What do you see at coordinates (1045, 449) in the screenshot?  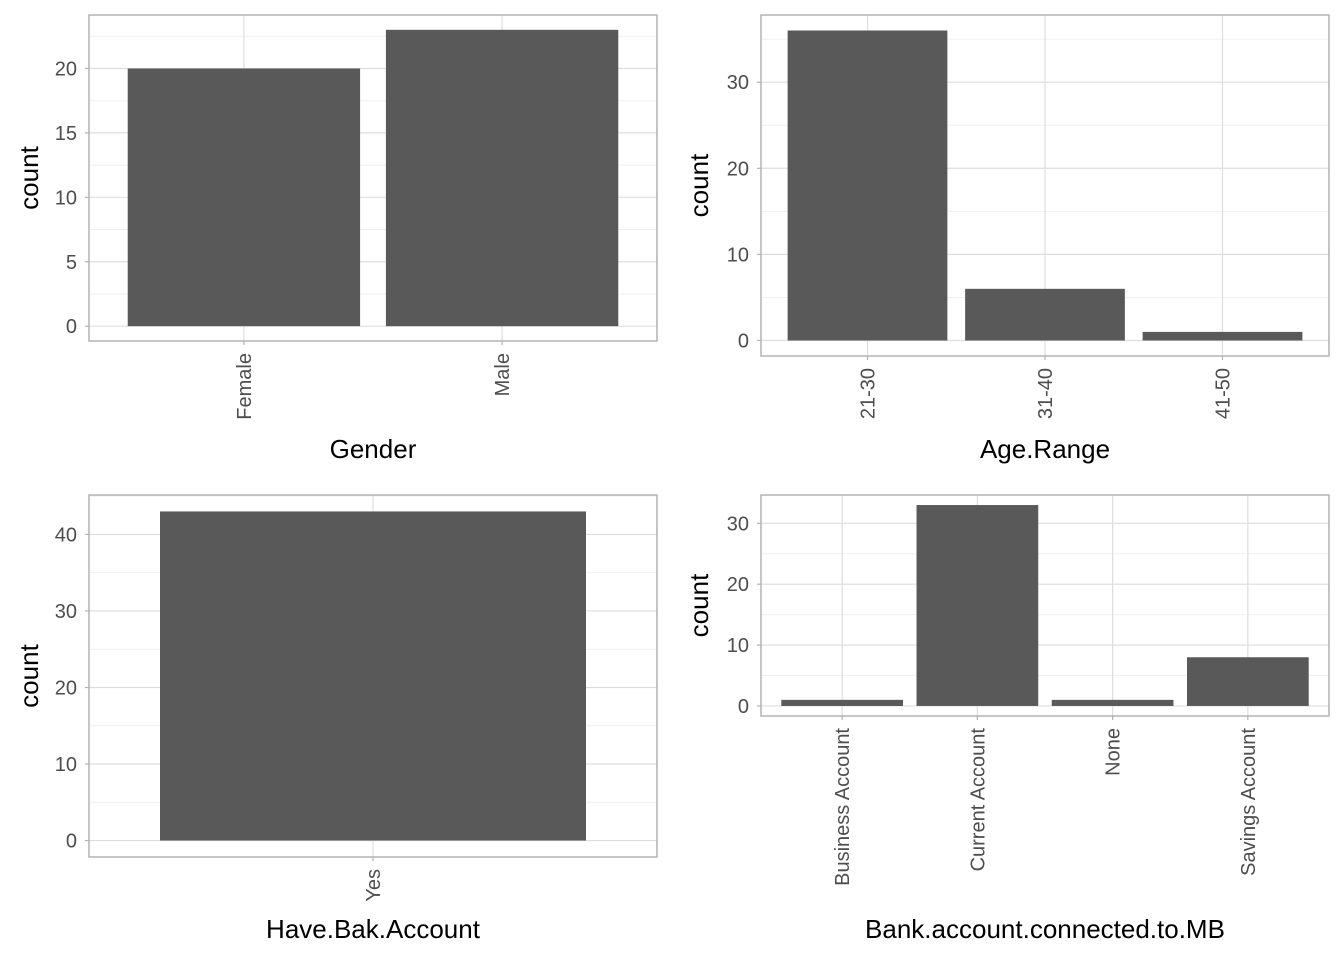 I see `x-axis-title: Age.Range` at bounding box center [1045, 449].